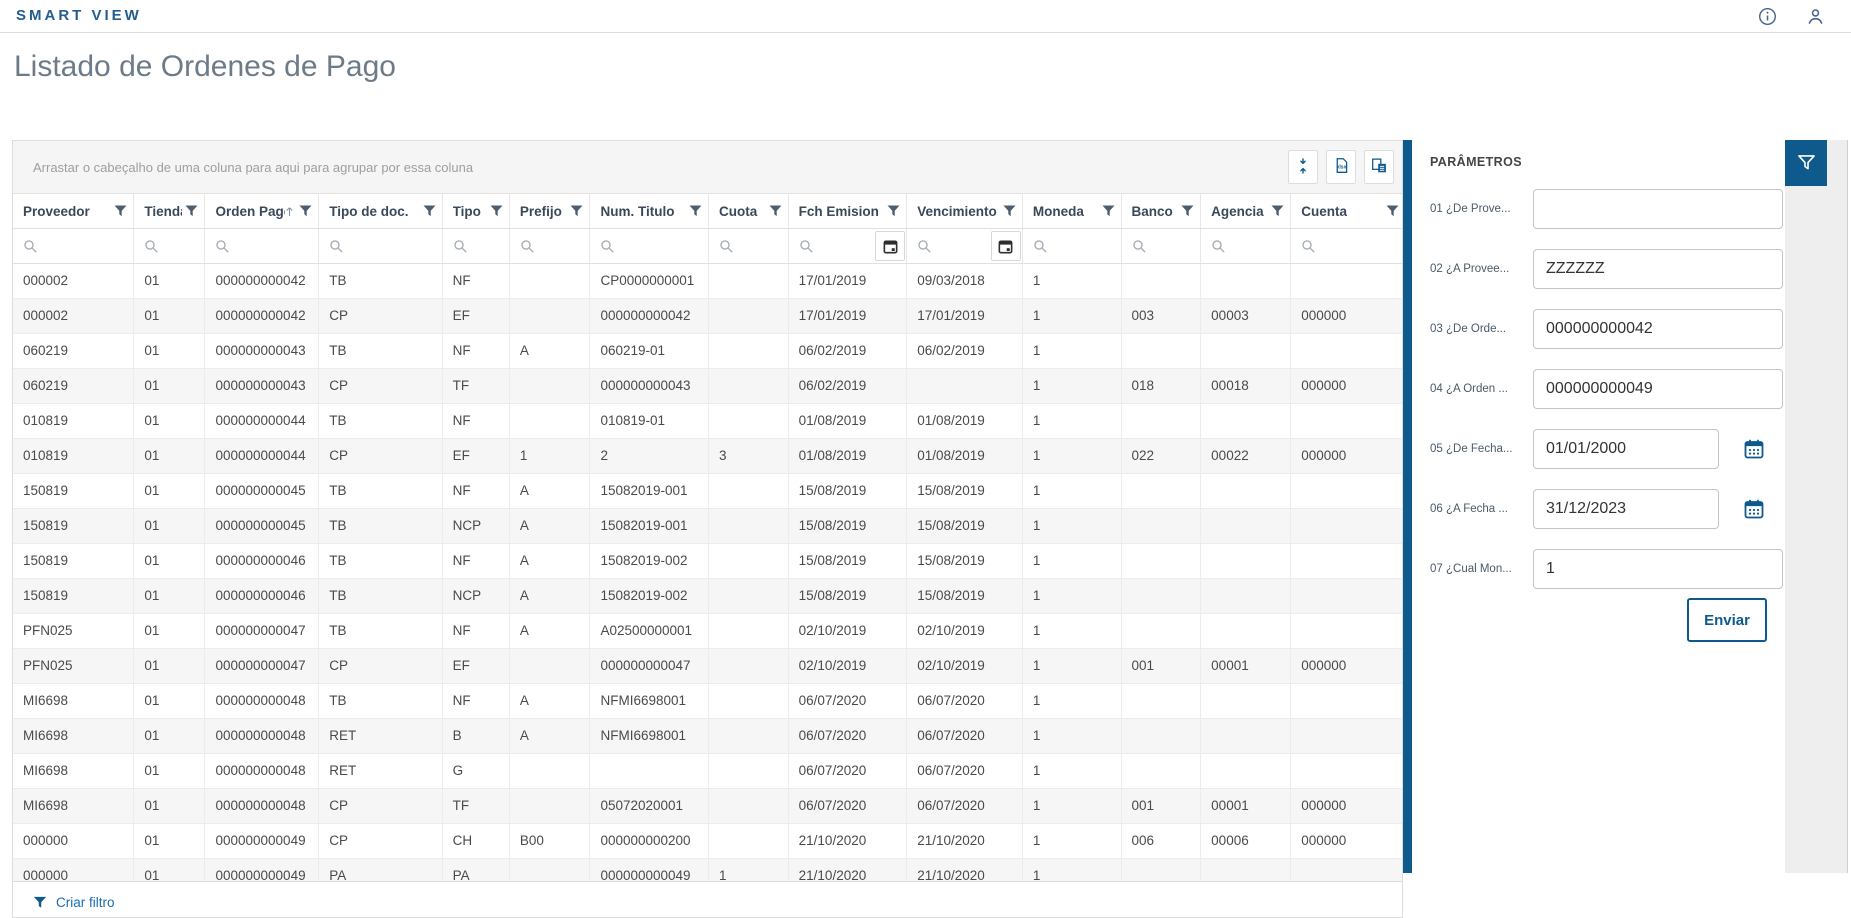 The image size is (1851, 918). I want to click on row-spacing-button, so click(1303, 167).